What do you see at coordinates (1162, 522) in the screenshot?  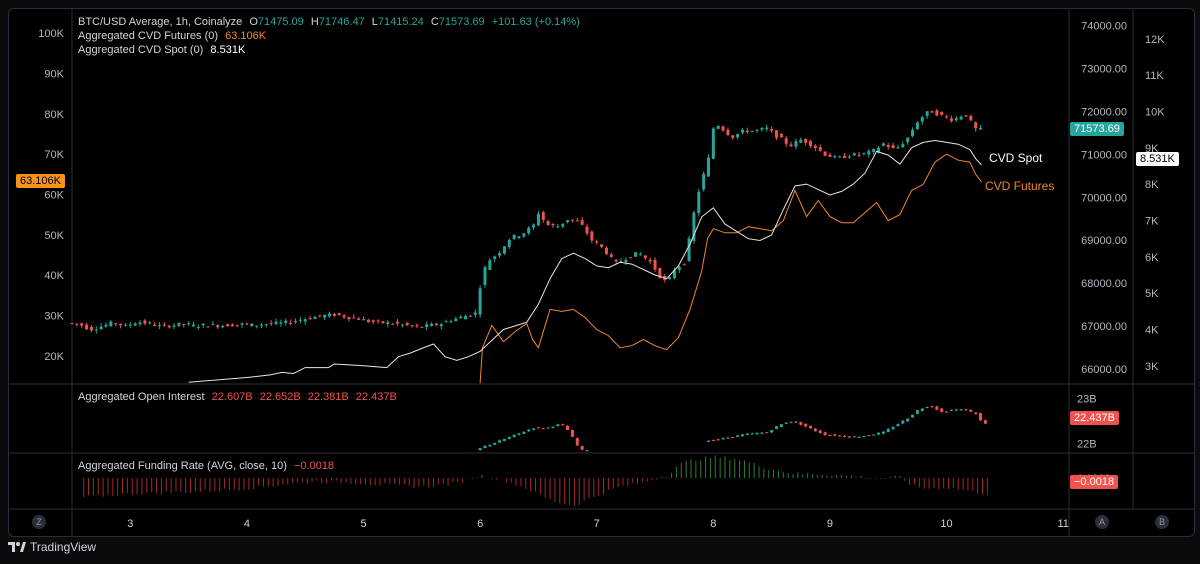 I see `log-scale-button: B` at bounding box center [1162, 522].